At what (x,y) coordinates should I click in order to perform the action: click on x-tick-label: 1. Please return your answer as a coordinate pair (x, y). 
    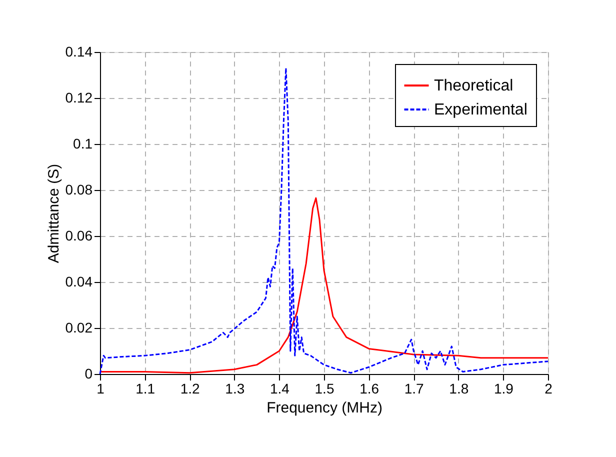
    Looking at the image, I should click on (100, 388).